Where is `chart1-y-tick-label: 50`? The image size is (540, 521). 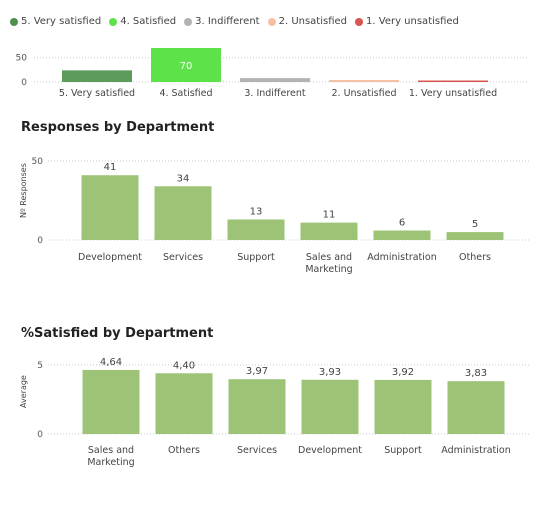 chart1-y-tick-label: 50 is located at coordinates (22, 59).